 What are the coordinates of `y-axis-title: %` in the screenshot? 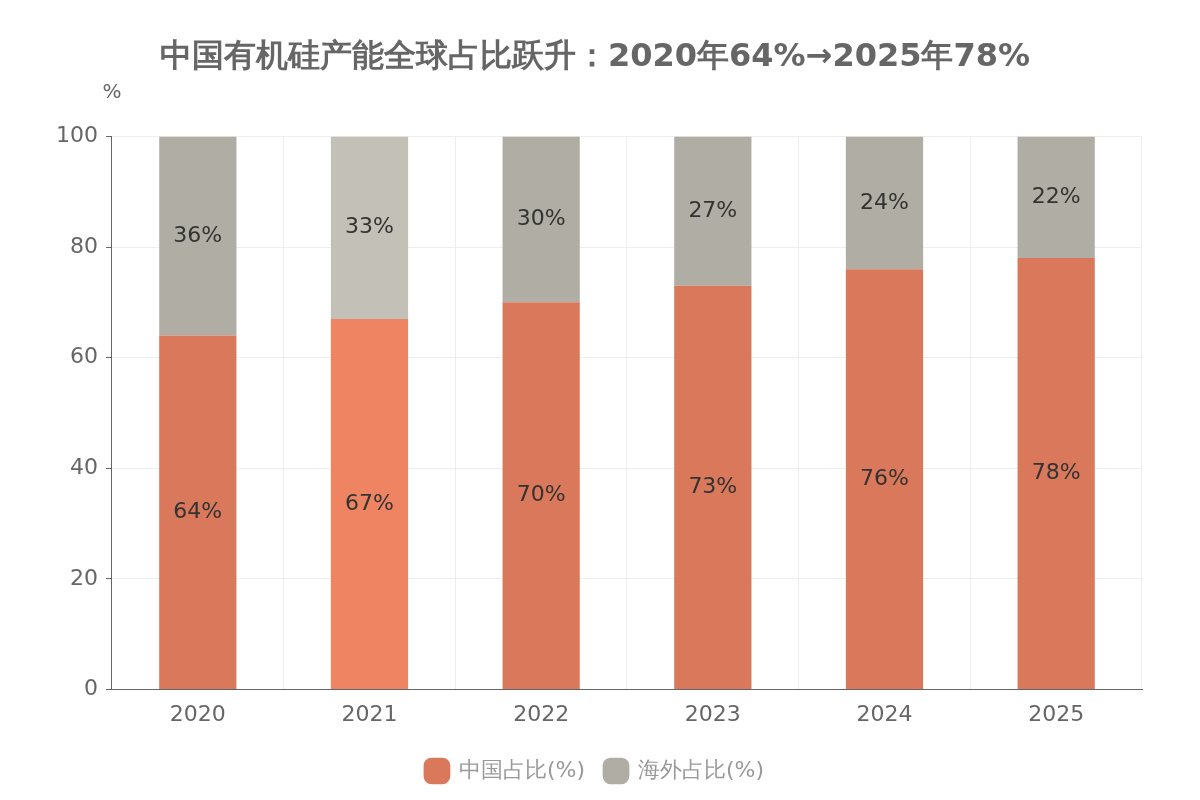 It's located at (112, 90).